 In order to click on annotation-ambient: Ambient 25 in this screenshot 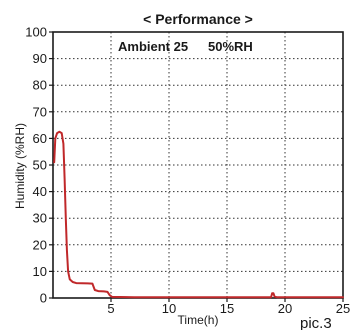, I will do `click(153, 46)`.